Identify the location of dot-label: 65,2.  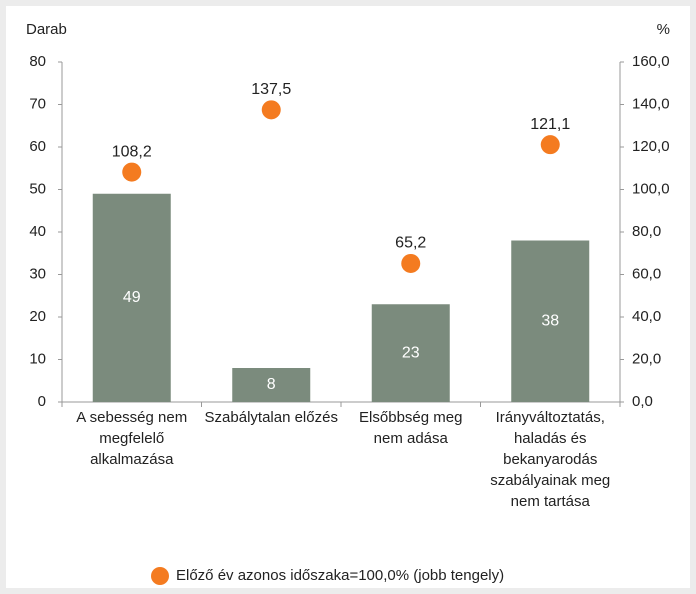
(410, 243).